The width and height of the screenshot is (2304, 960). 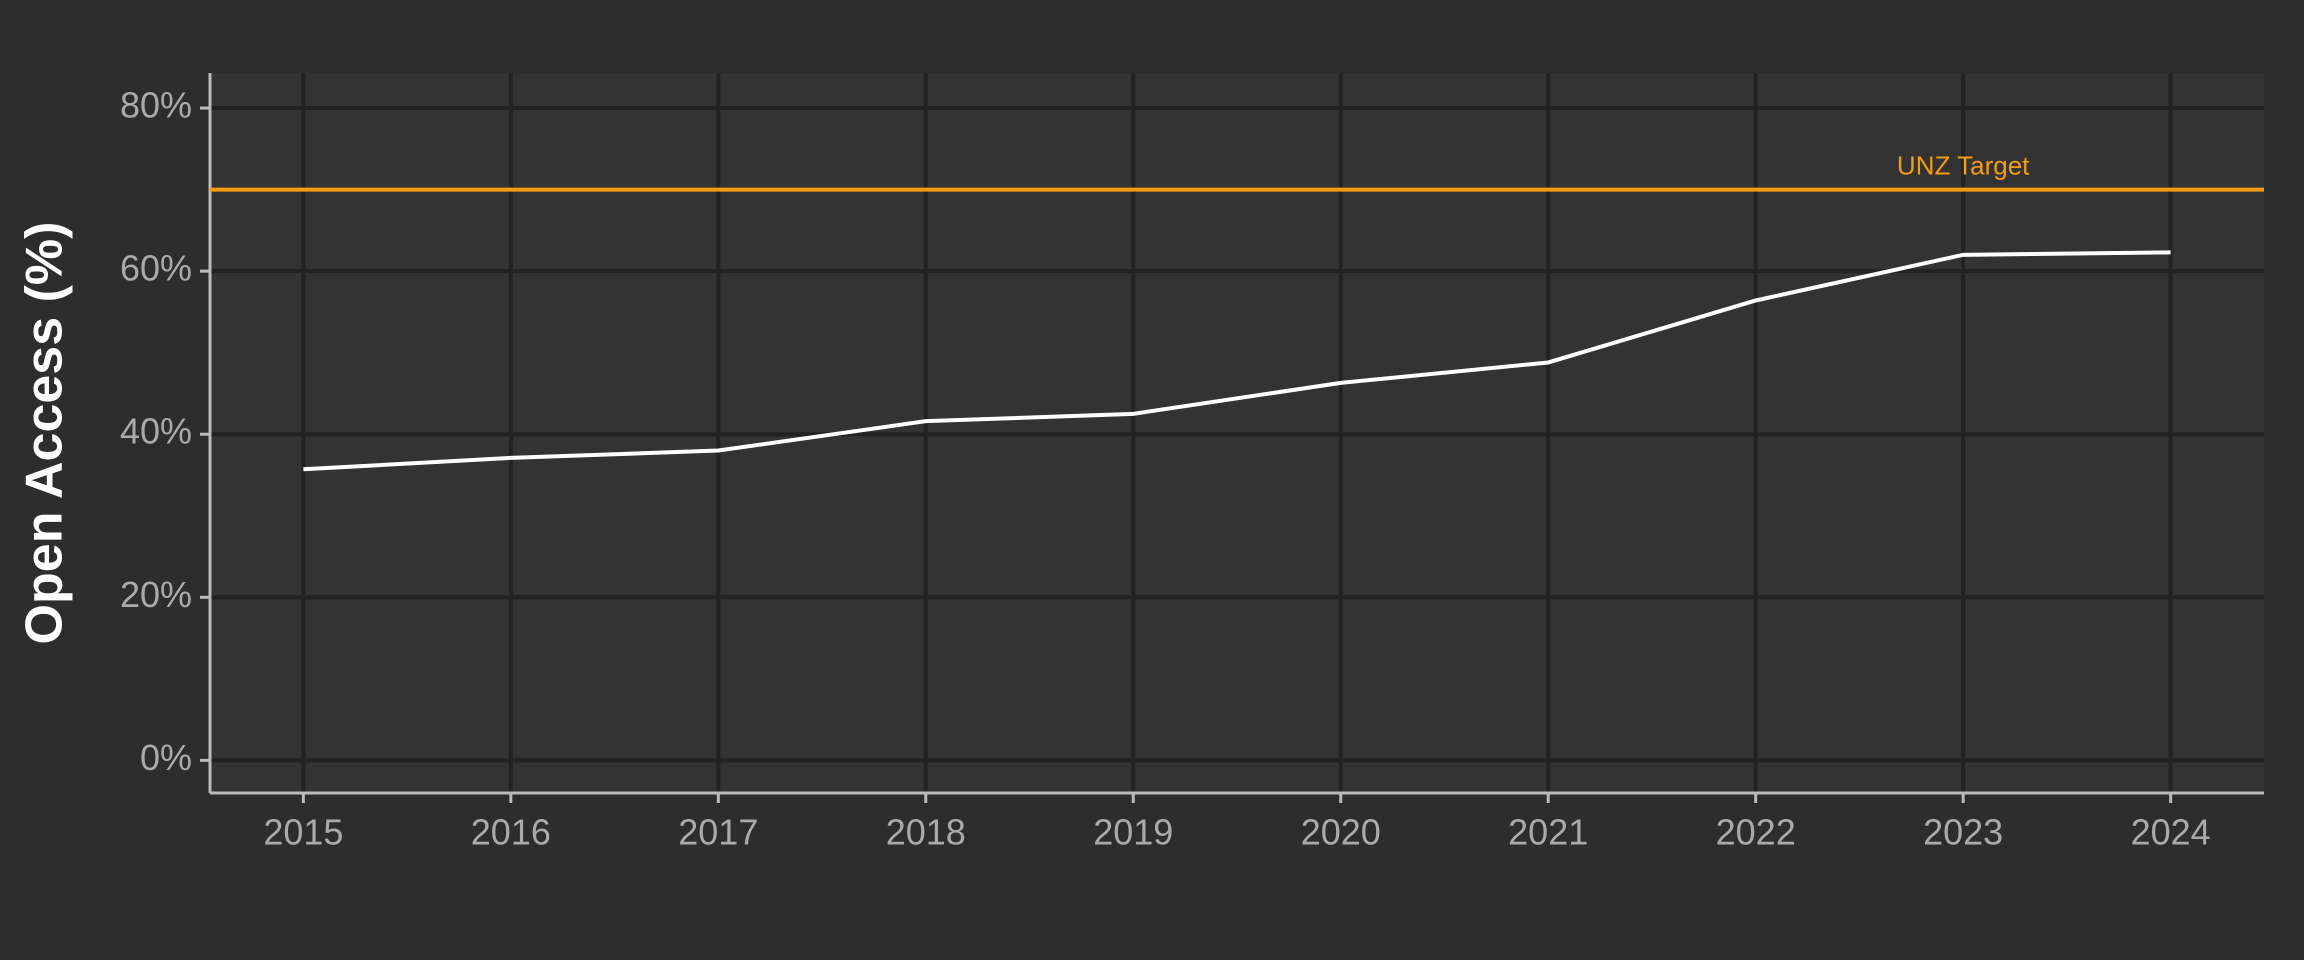 What do you see at coordinates (166, 757) in the screenshot?
I see `y-tick-label: 0%` at bounding box center [166, 757].